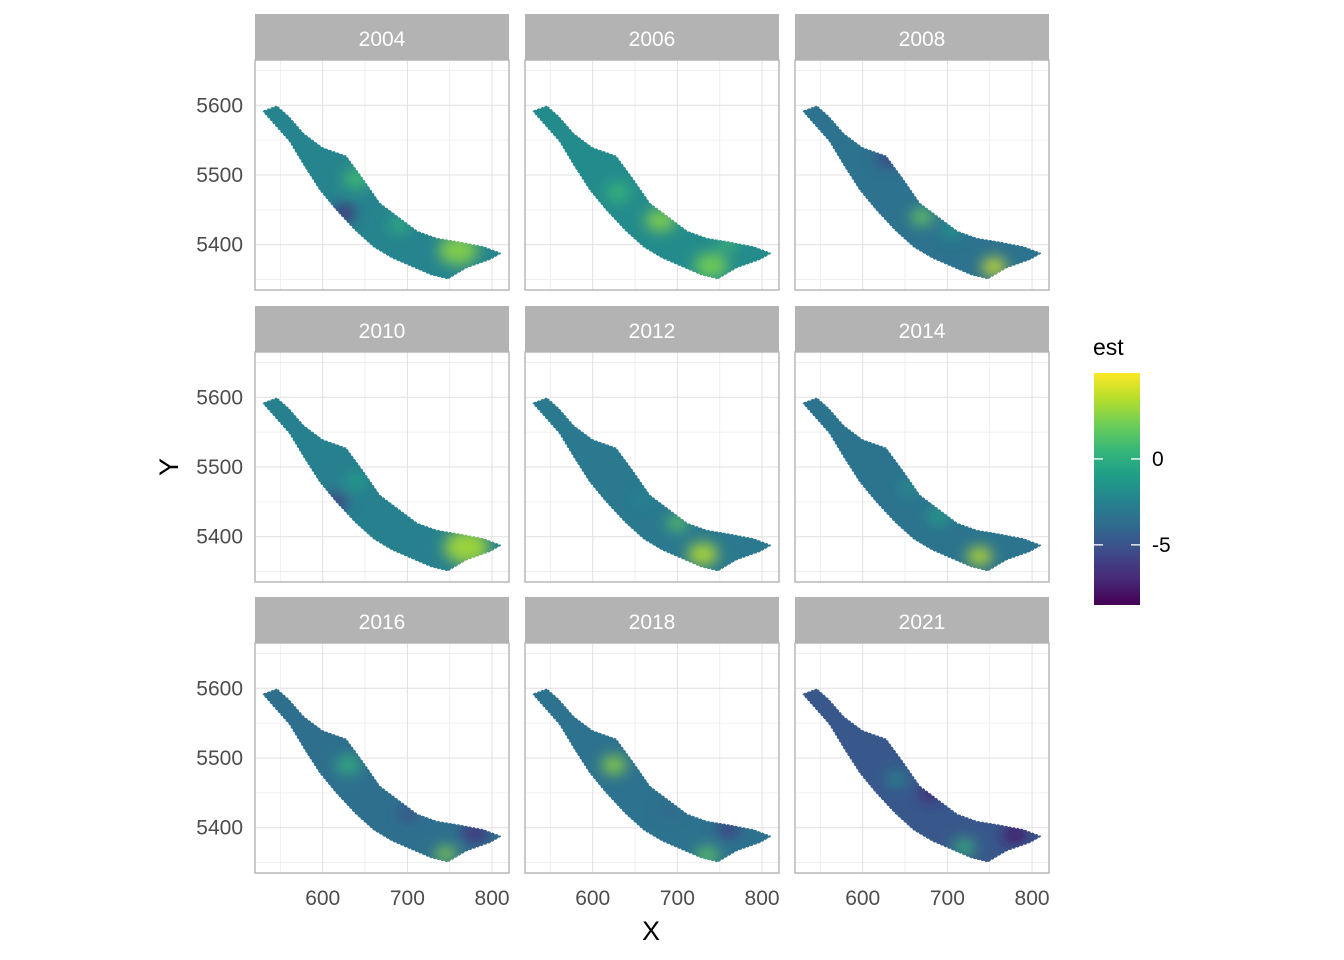  Describe the element at coordinates (651, 931) in the screenshot. I see `x-axis-title: X` at that location.